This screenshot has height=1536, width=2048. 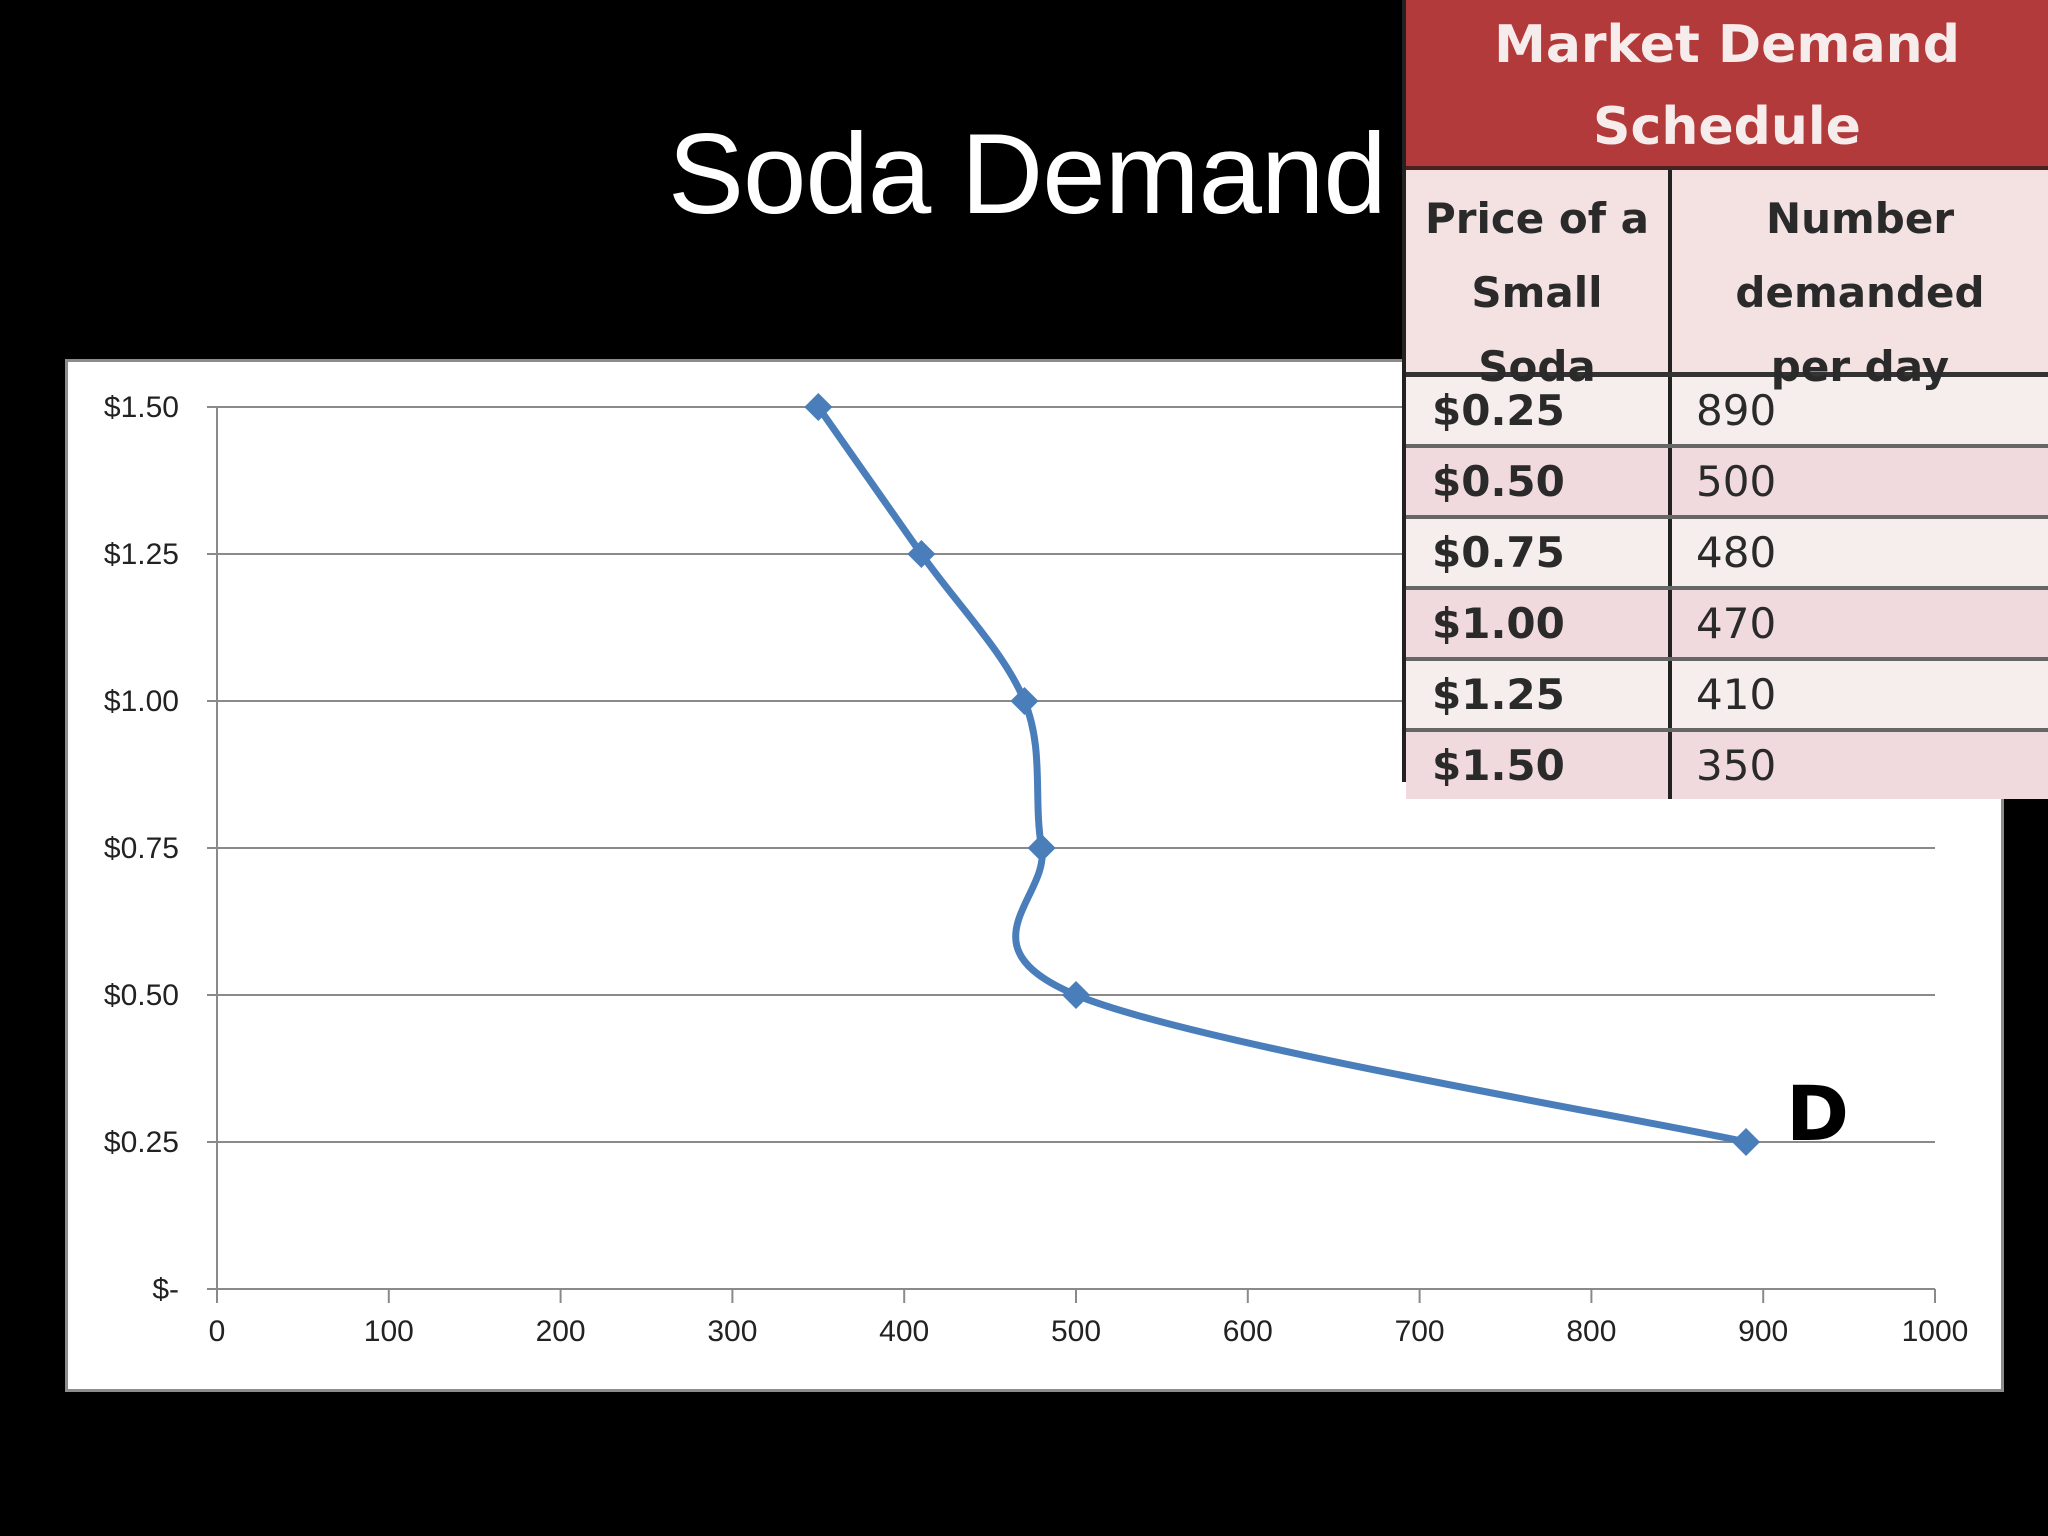 What do you see at coordinates (1537, 218) in the screenshot?
I see `header-price-line: Price of a` at bounding box center [1537, 218].